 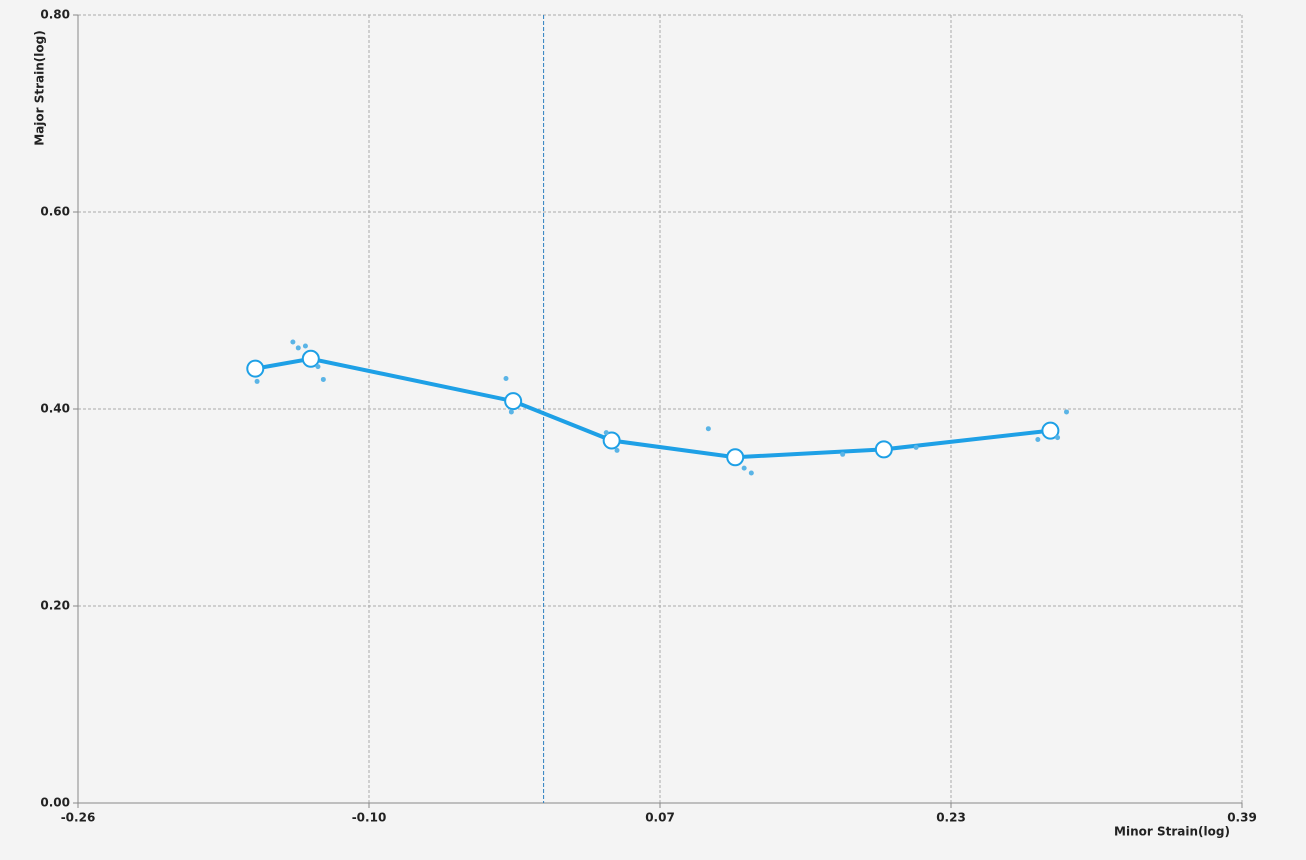 What do you see at coordinates (55, 803) in the screenshot?
I see `y-tick-label: 0.00` at bounding box center [55, 803].